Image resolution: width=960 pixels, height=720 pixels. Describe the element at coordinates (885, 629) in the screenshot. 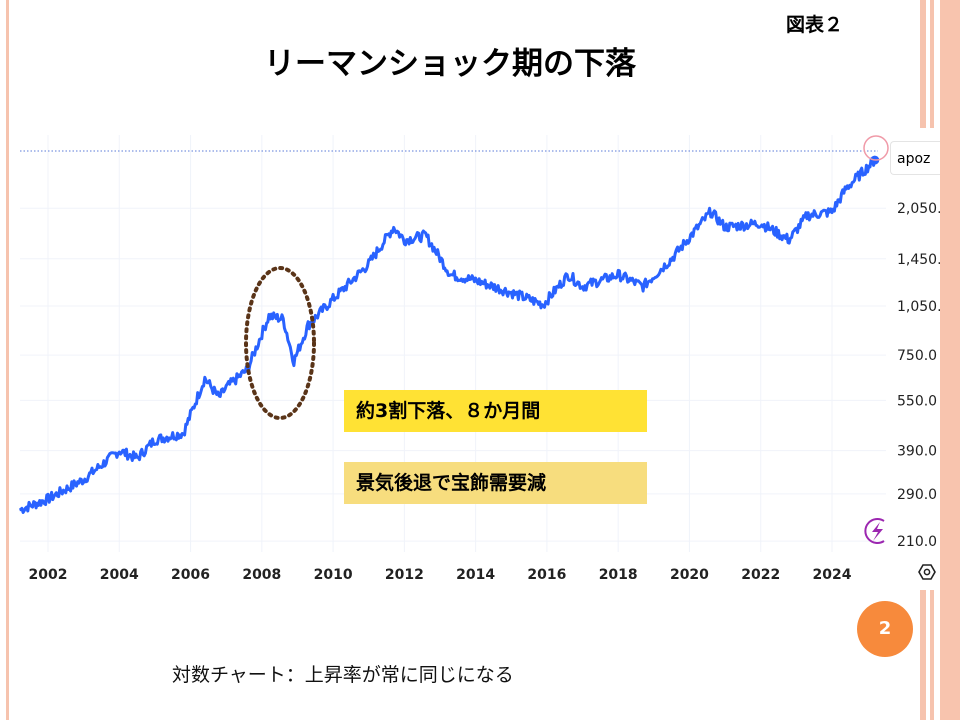

I see `page-number-badge: 2` at that location.